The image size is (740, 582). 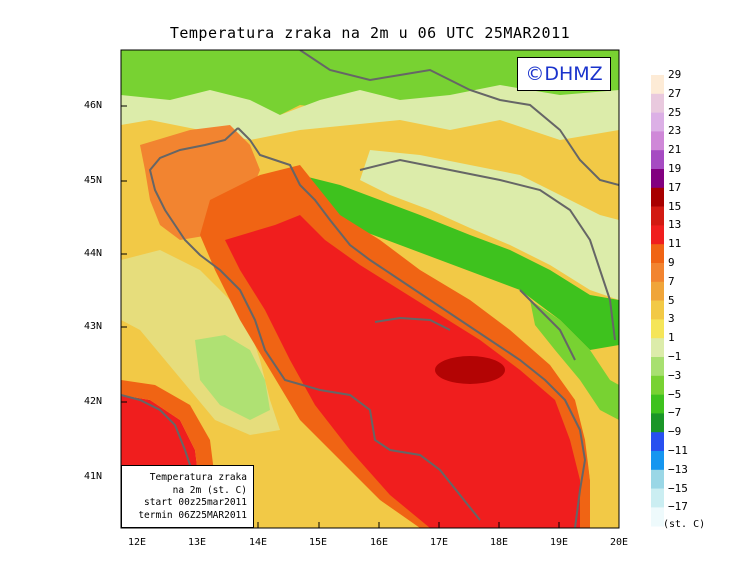 I want to click on lat-tick-label: 43N, so click(x=93, y=326).